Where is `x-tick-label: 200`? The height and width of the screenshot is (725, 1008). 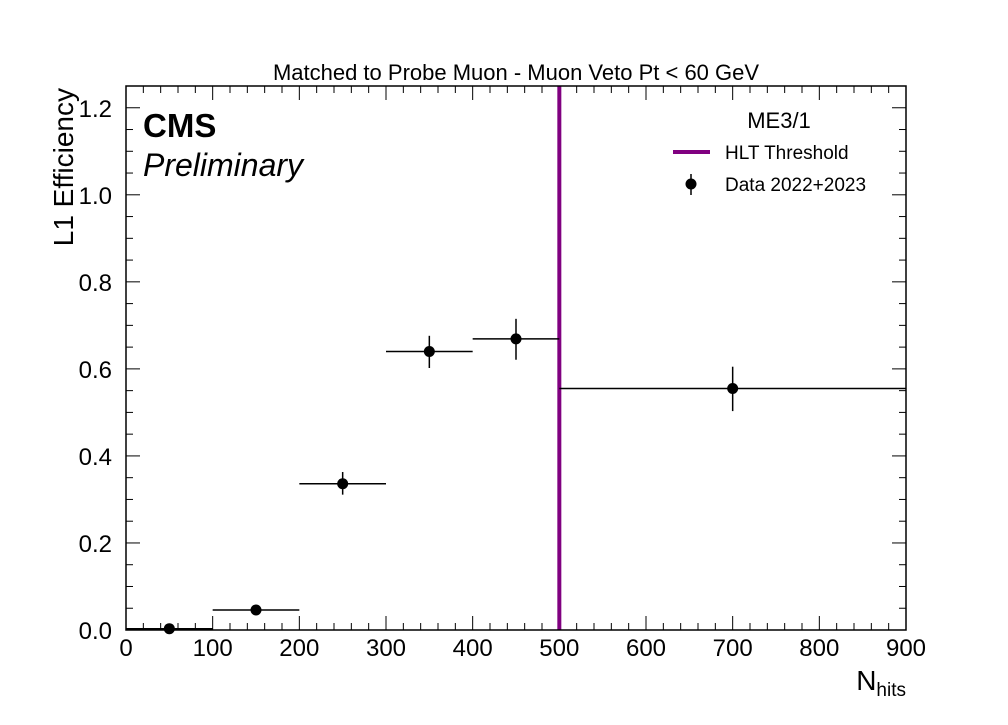
x-tick-label: 200 is located at coordinates (299, 648).